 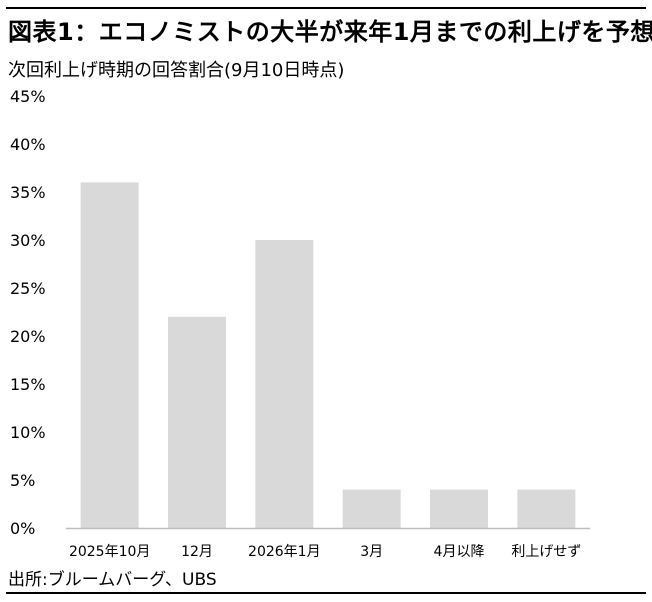 What do you see at coordinates (330, 32) in the screenshot?
I see `chart-title: 図表1：エコノミストの大半が来年1月までの利上げを予想` at bounding box center [330, 32].